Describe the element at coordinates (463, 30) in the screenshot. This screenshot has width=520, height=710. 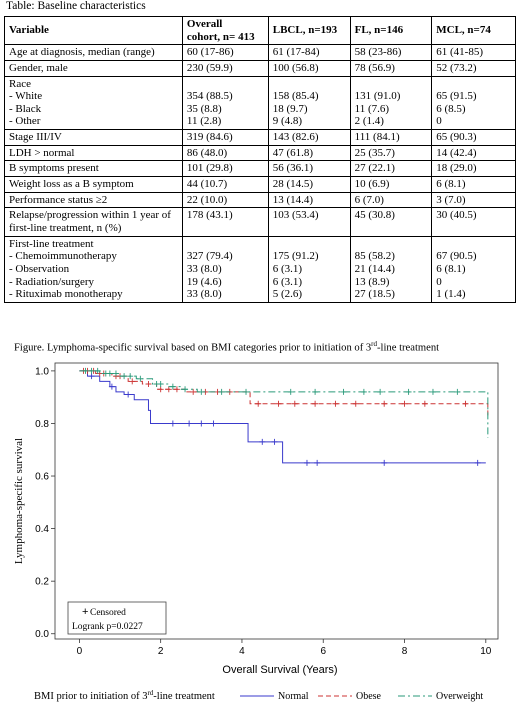
I see `column-header-text: MCL, n=74` at that location.